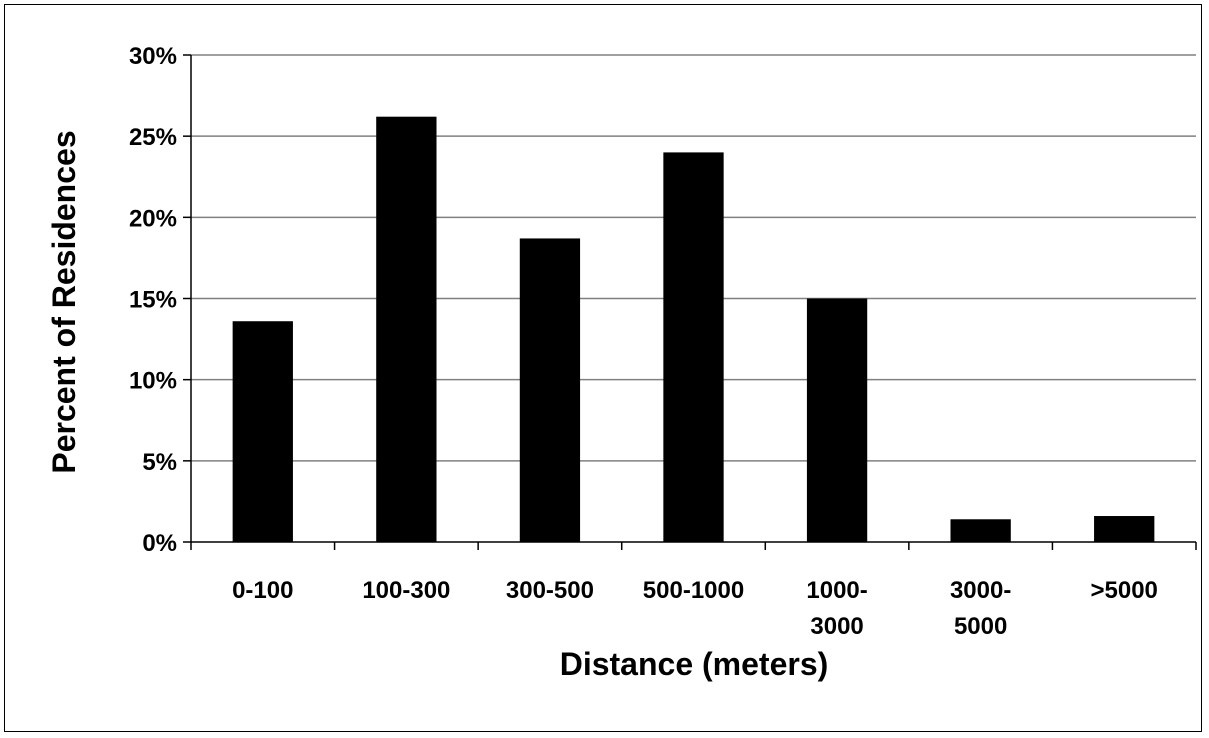 The width and height of the screenshot is (1209, 738). What do you see at coordinates (153, 137) in the screenshot?
I see `y-tick-label: 25%` at bounding box center [153, 137].